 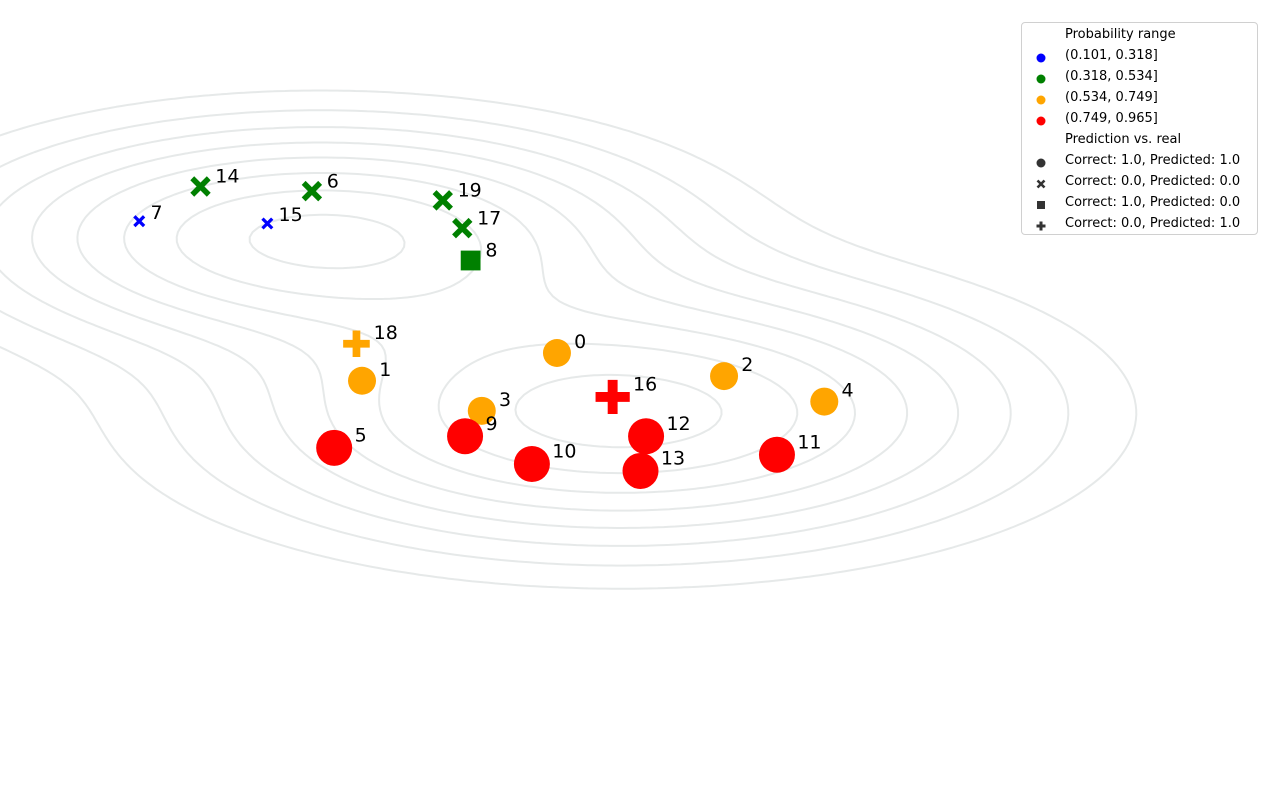 I want to click on point-label-1: 1, so click(x=385, y=370).